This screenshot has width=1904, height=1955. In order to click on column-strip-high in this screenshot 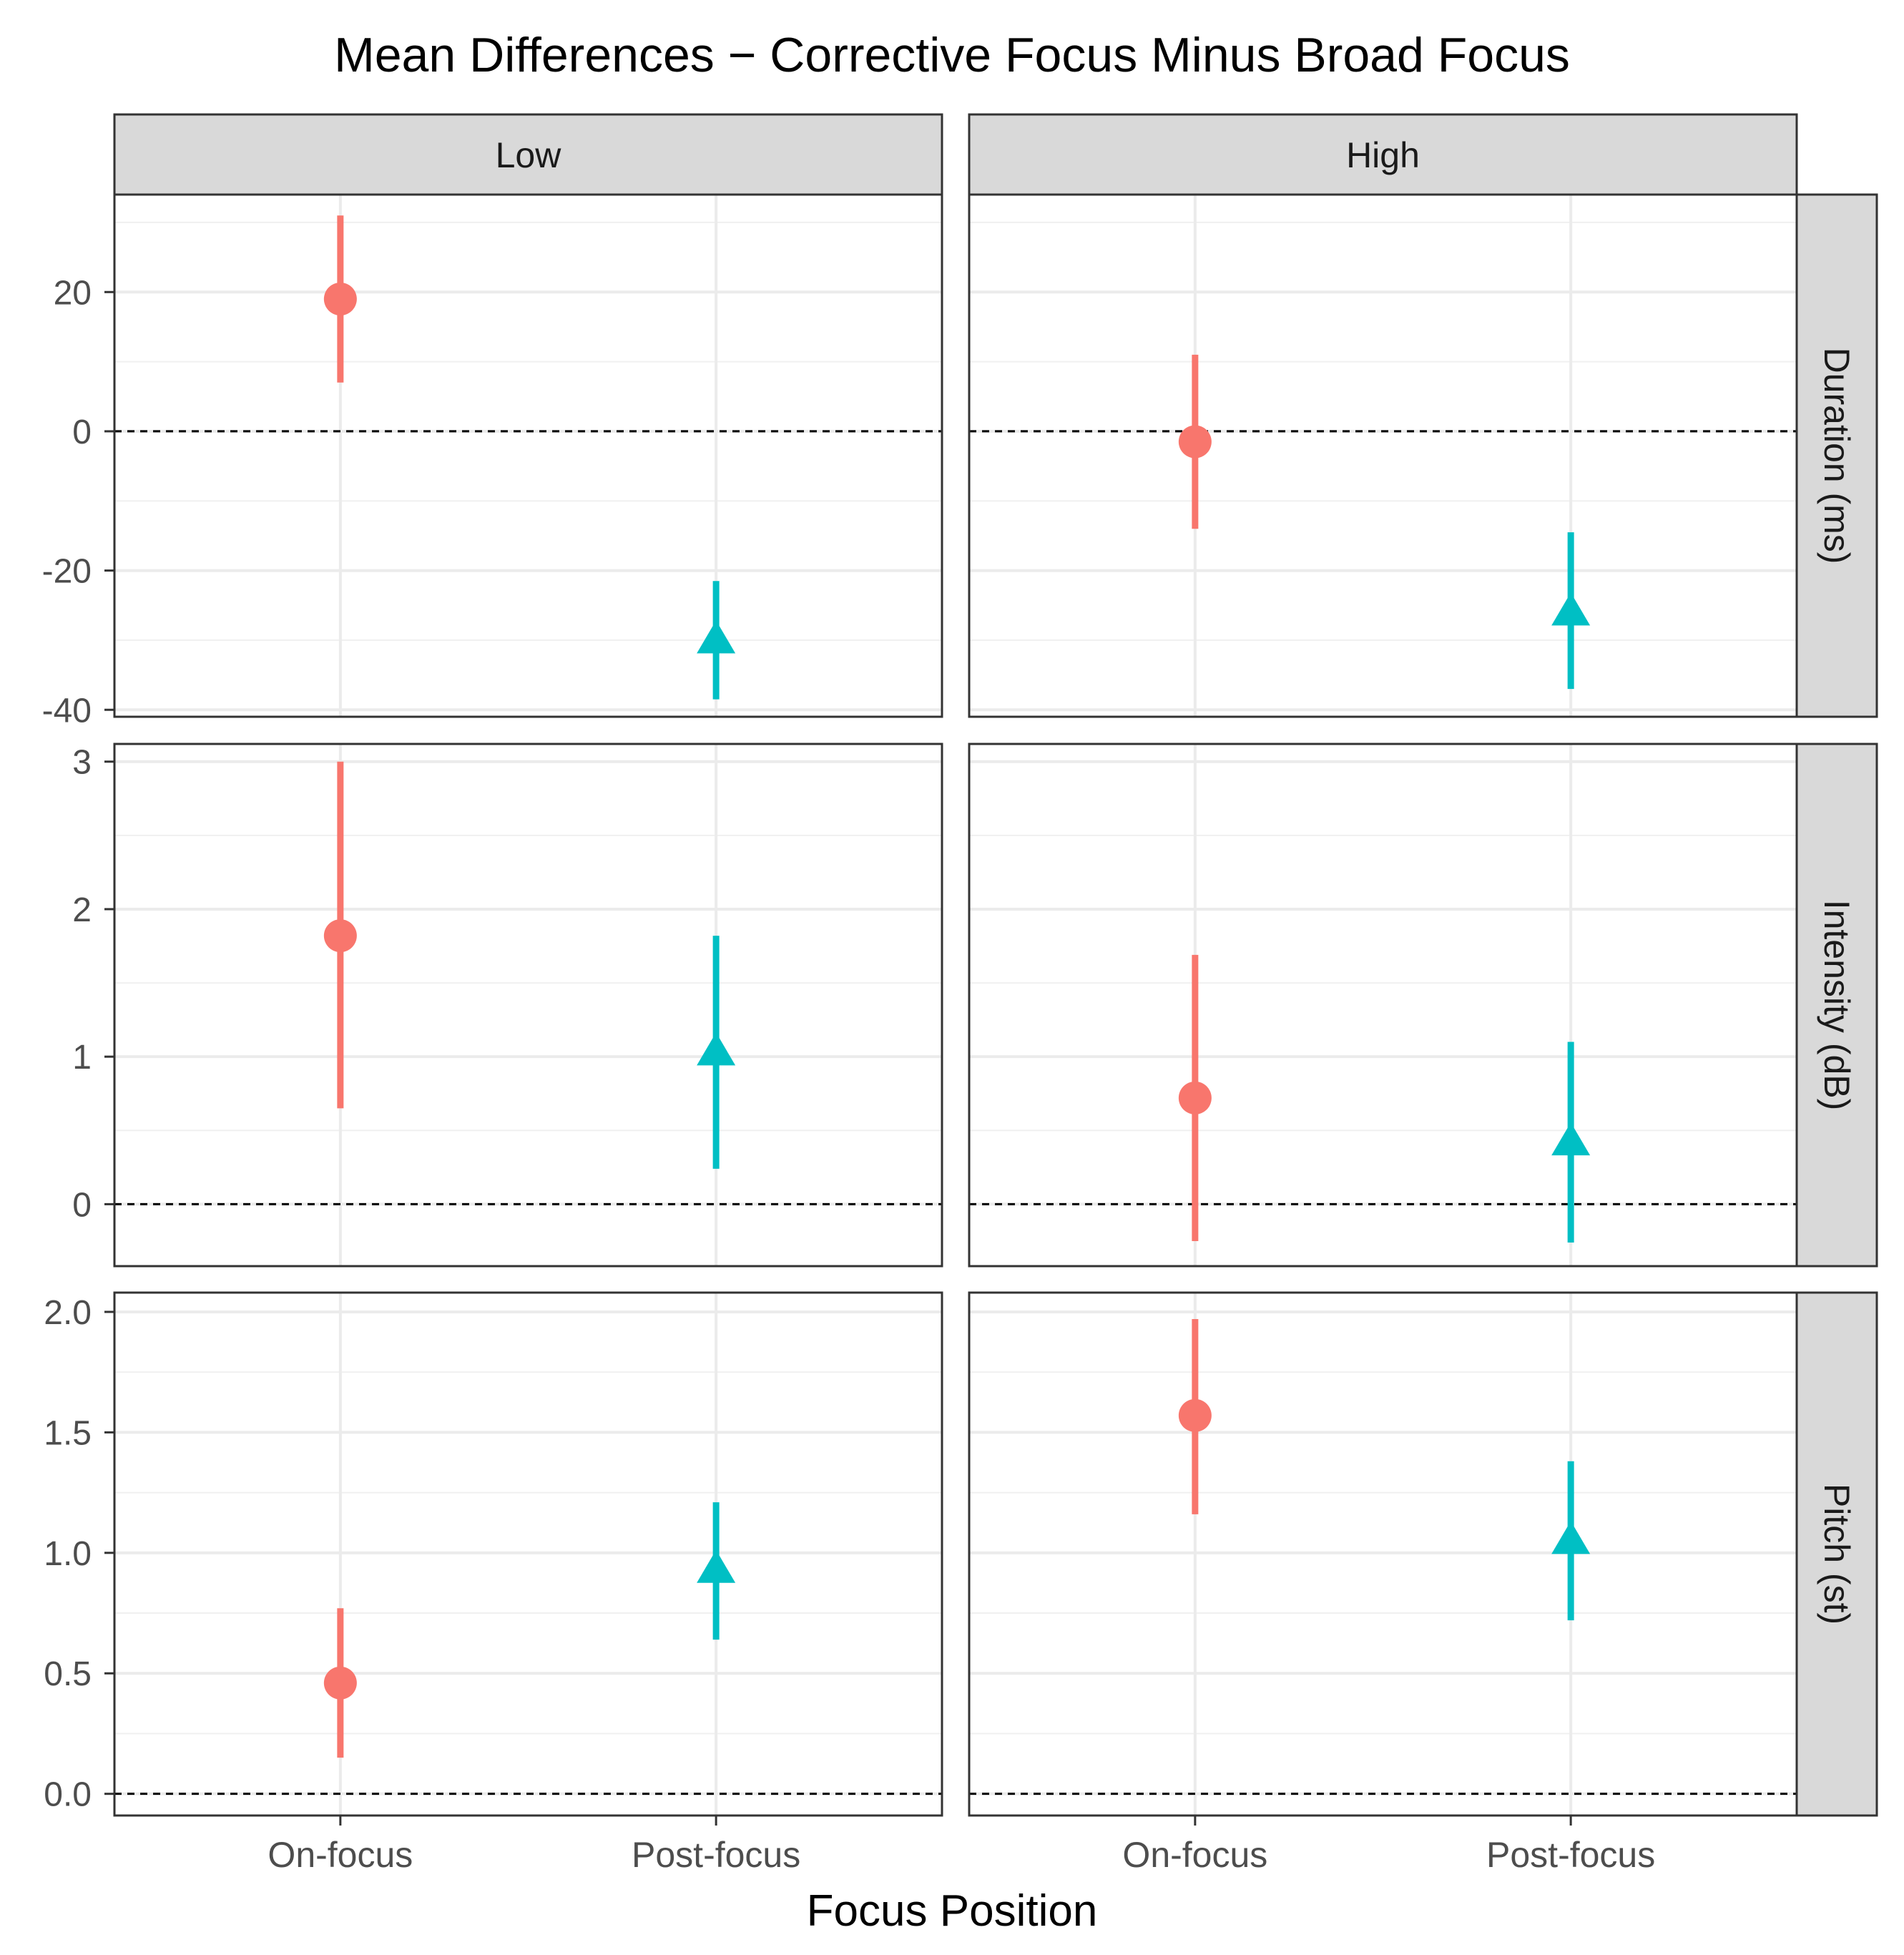, I will do `click(1383, 154)`.